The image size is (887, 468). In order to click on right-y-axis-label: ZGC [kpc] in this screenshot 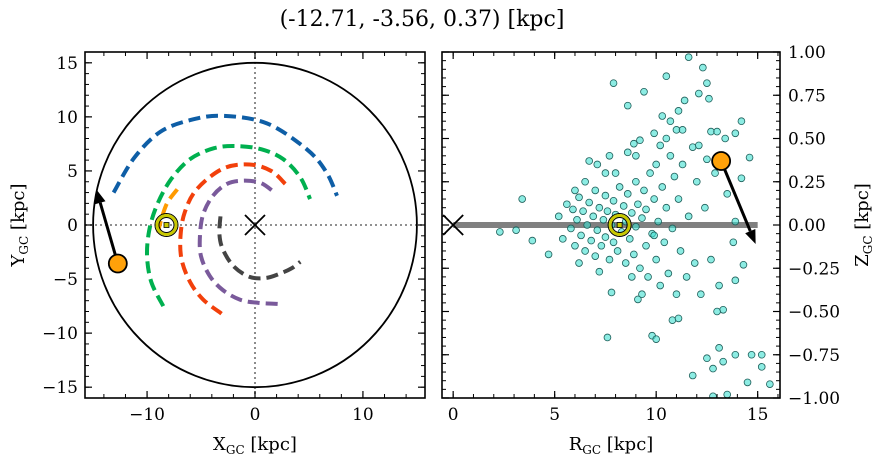, I will do `click(863, 225)`.